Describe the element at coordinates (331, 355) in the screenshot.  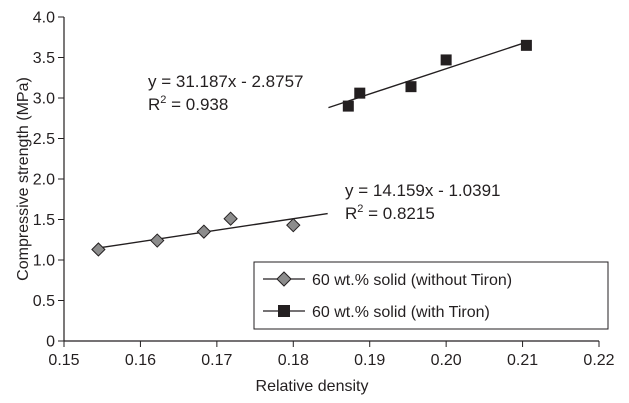
I see `x-axis-ticks: 0.15 0.16 0.17 0.18 0.19 0.20 0.21 0.22` at that location.